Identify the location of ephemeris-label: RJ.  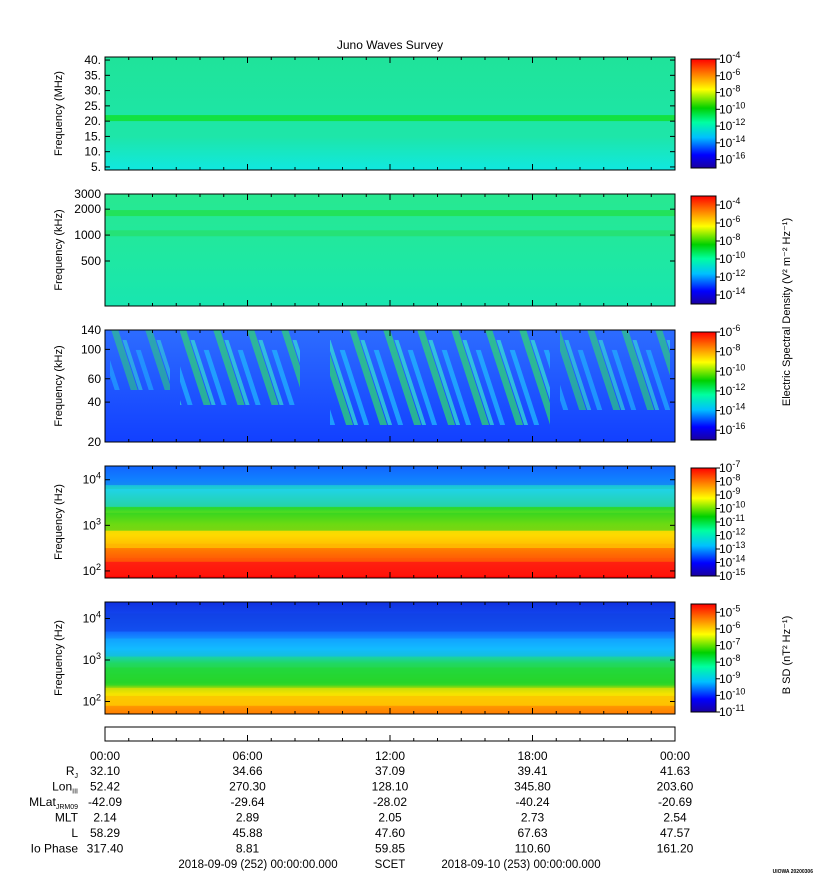
(72, 772).